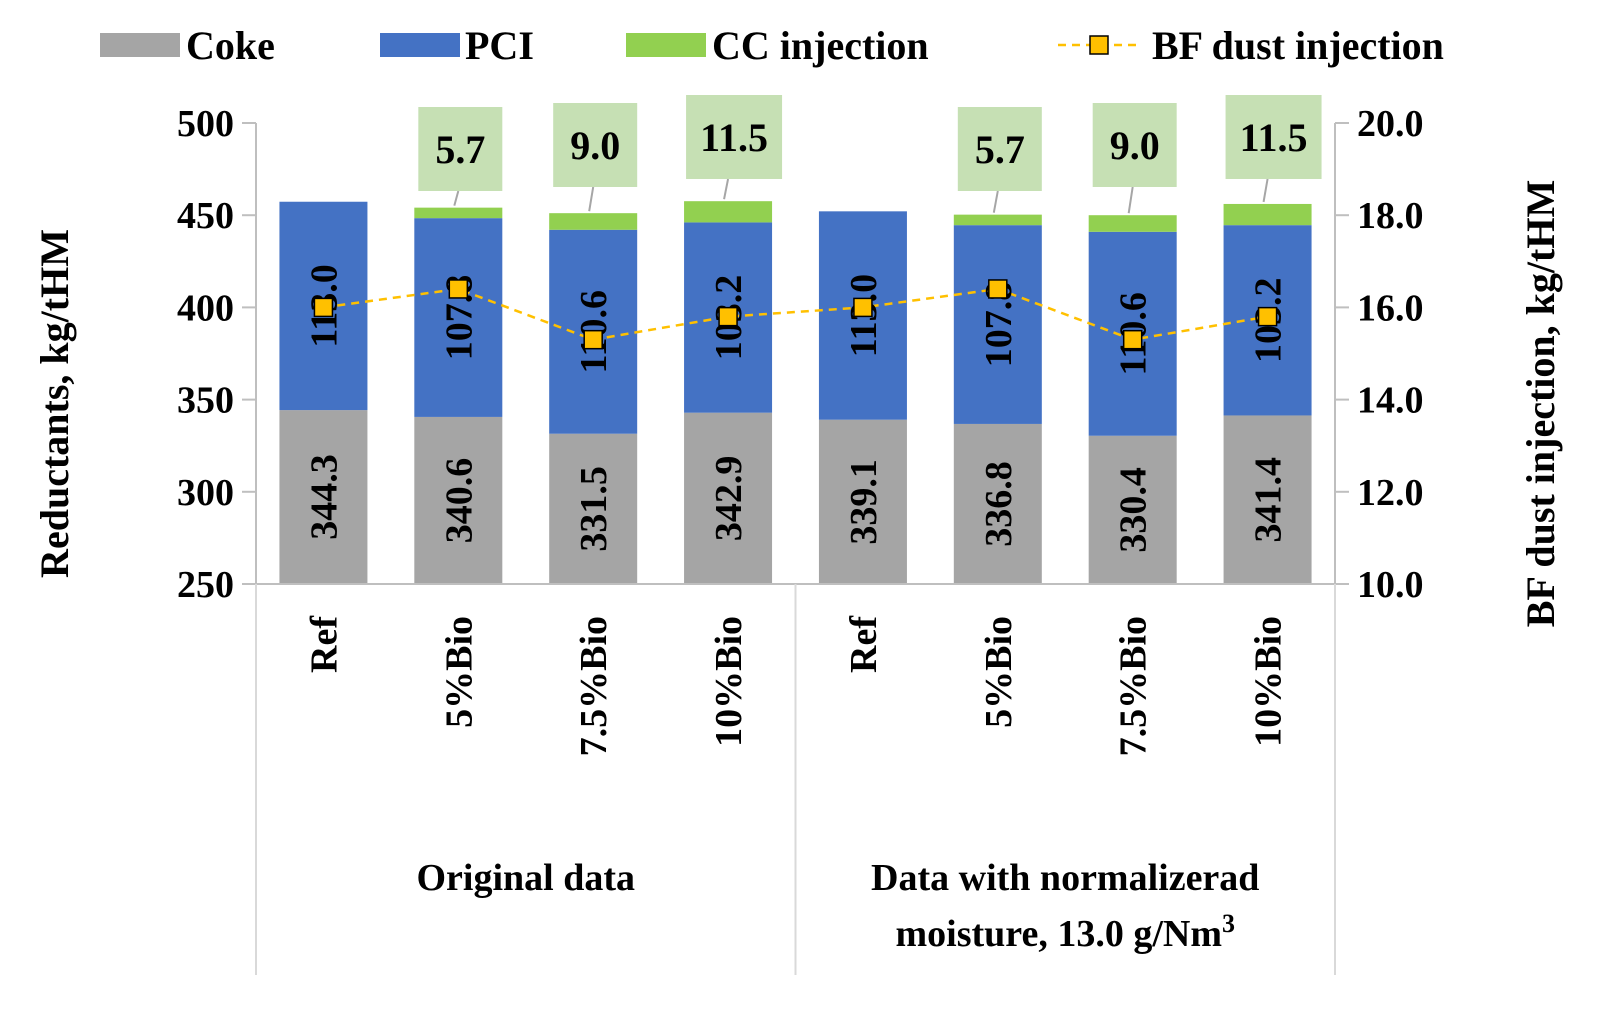 This screenshot has width=1603, height=1019. I want to click on y-tick-label: 450, so click(205, 216).